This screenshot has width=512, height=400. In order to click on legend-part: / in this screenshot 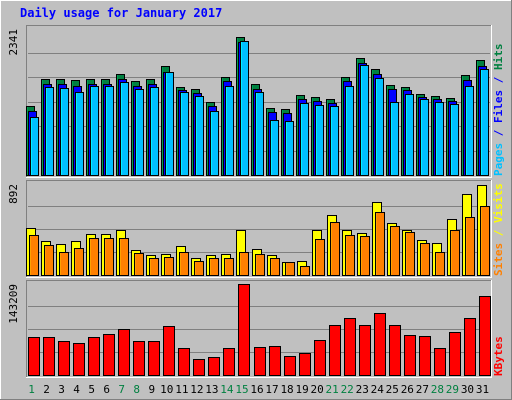, I will do `click(498, 80)`.